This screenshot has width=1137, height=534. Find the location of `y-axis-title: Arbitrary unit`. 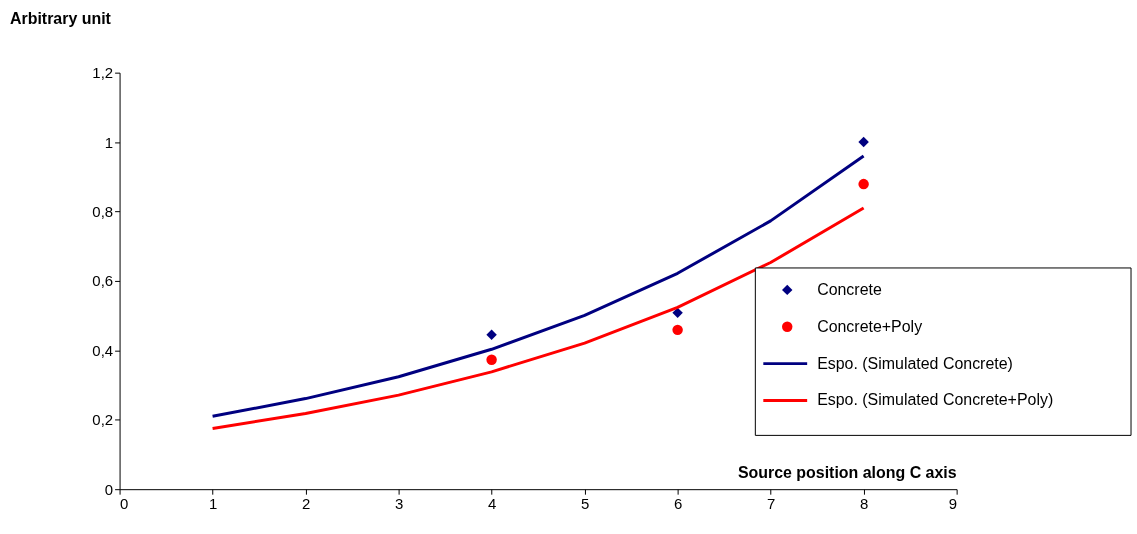

y-axis-title: Arbitrary unit is located at coordinates (60, 18).